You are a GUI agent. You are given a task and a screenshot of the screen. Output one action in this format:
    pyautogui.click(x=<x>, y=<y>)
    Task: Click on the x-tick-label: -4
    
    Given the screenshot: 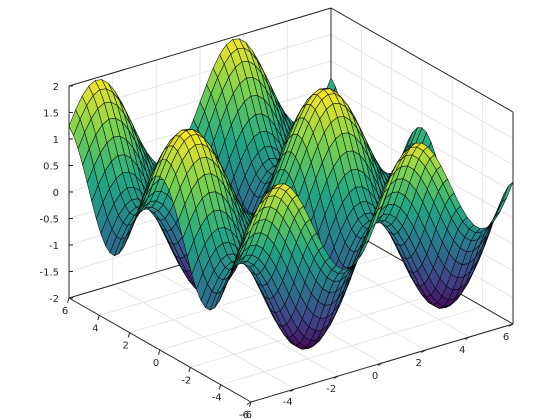 What is the action you would take?
    pyautogui.click(x=288, y=402)
    